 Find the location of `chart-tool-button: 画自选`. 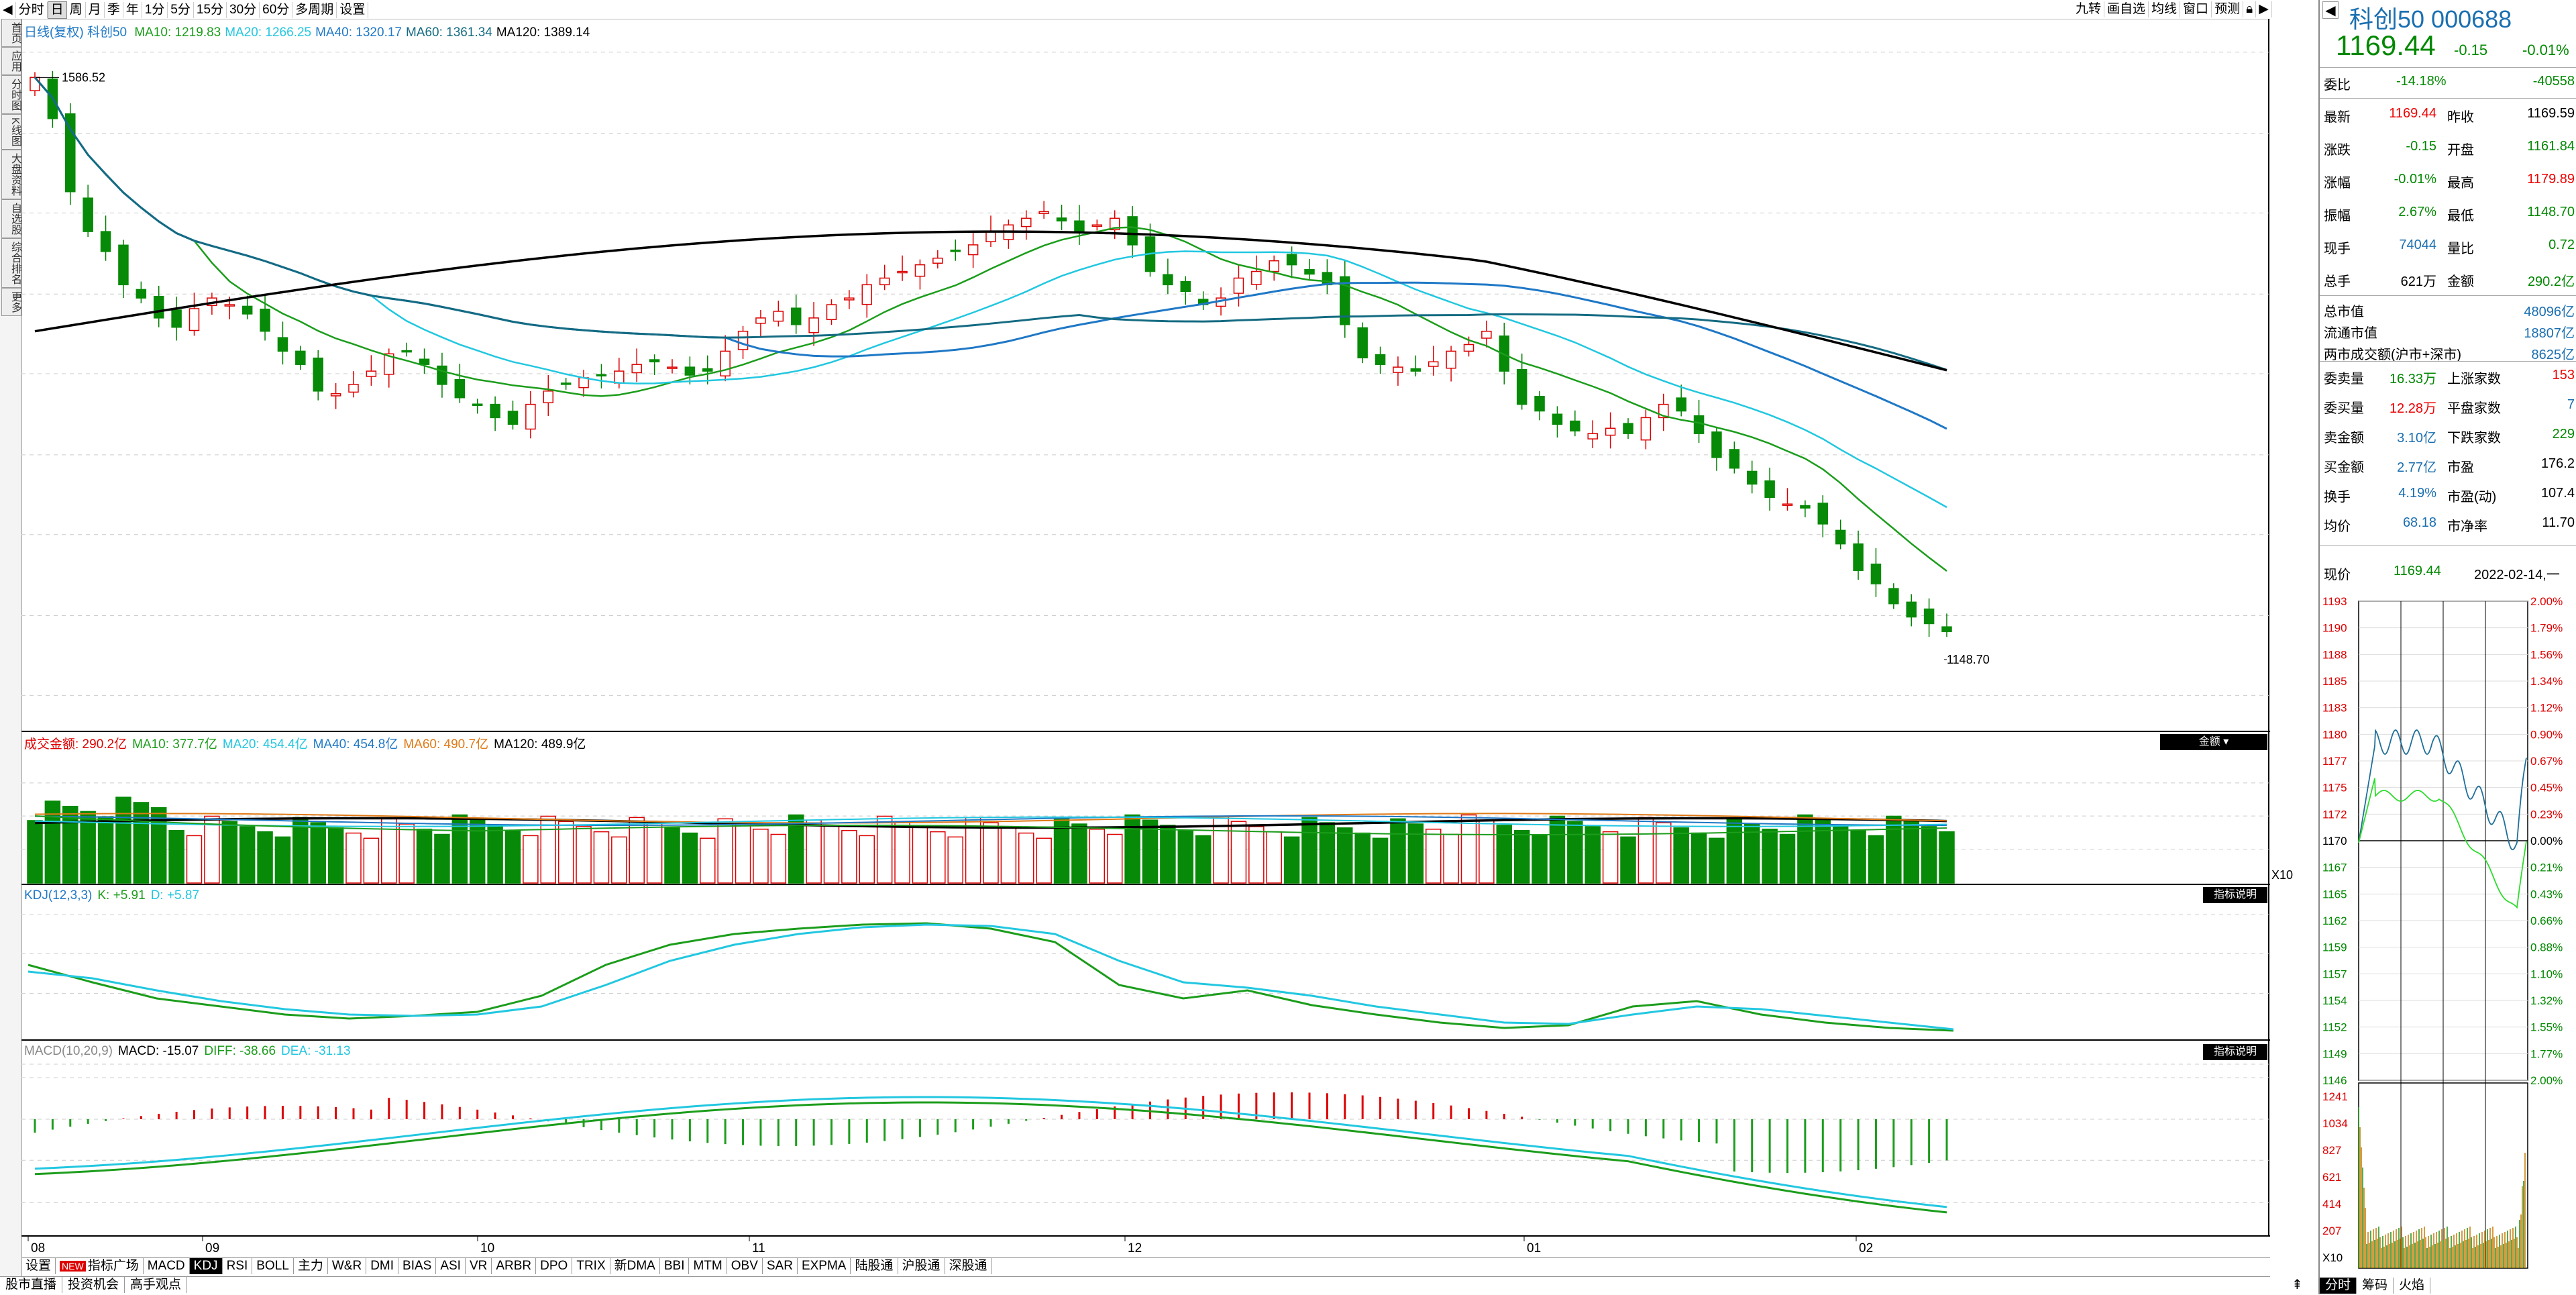

chart-tool-button: 画自选 is located at coordinates (2126, 9).